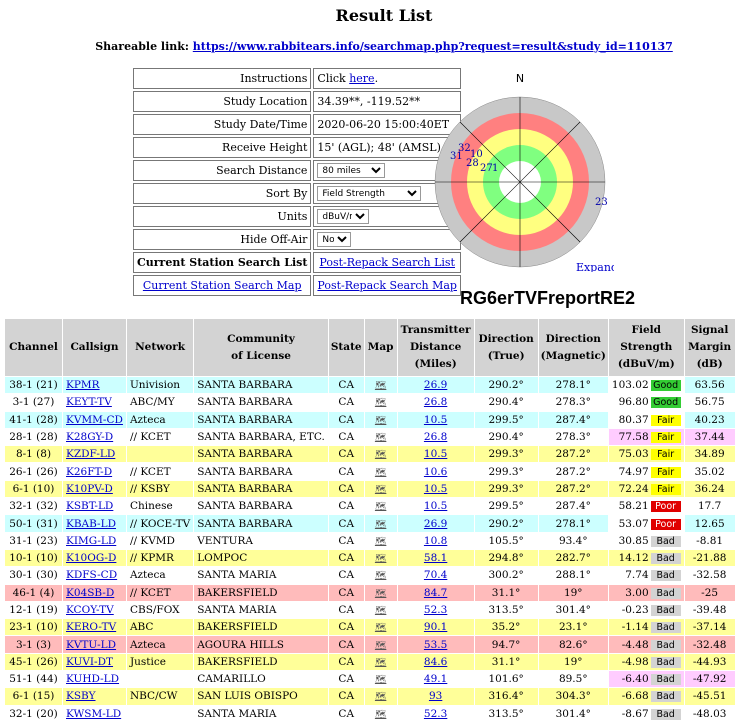  Describe the element at coordinates (646, 347) in the screenshot. I see `col-field: Field Strength (dBuV/m)` at that location.